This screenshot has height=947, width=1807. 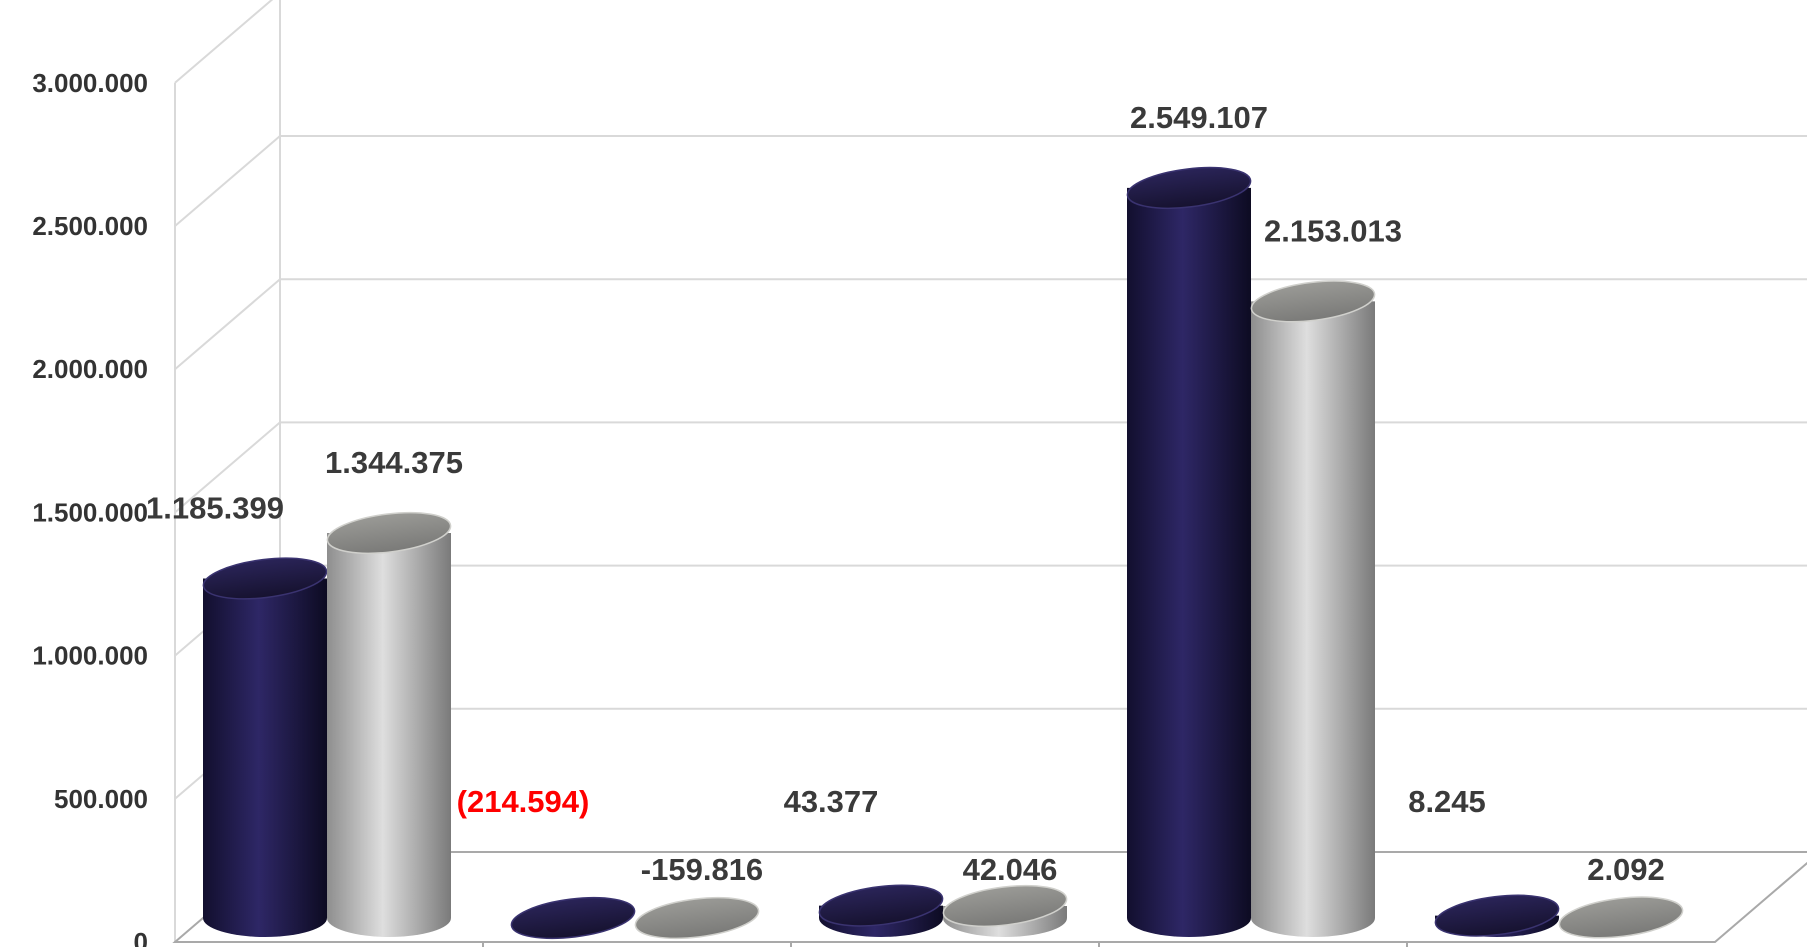 I want to click on y-tick-label: 2.500.000, so click(x=90, y=226).